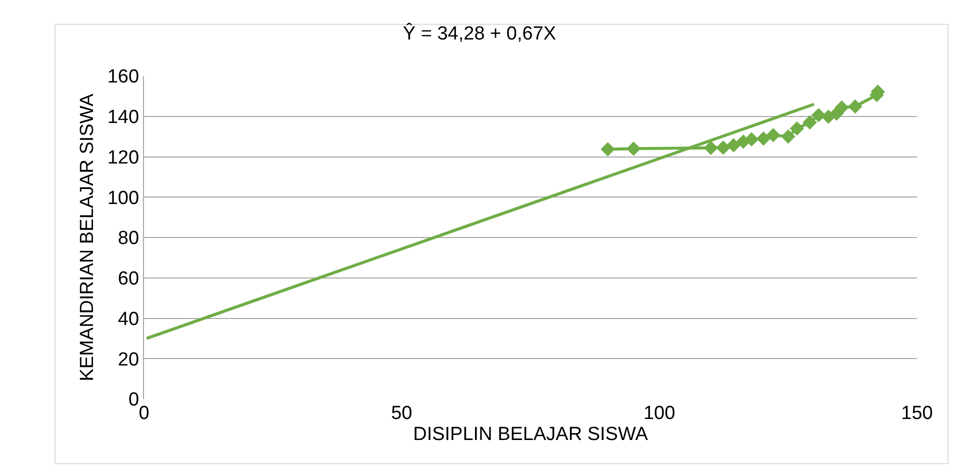  I want to click on y-tick-label: 40, so click(129, 319).